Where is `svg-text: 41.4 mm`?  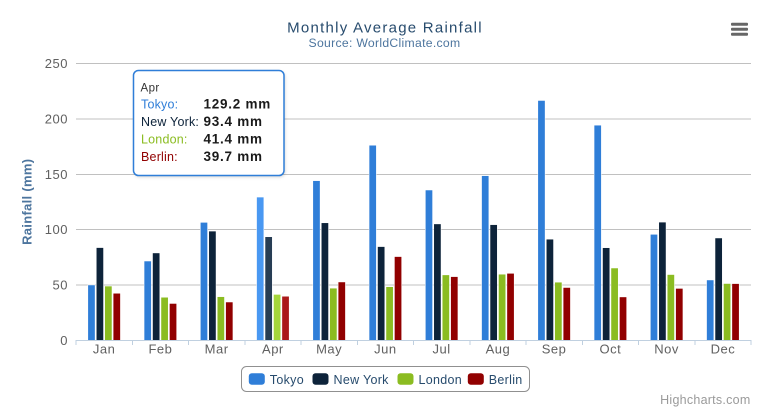 svg-text: 41.4 mm is located at coordinates (233, 139).